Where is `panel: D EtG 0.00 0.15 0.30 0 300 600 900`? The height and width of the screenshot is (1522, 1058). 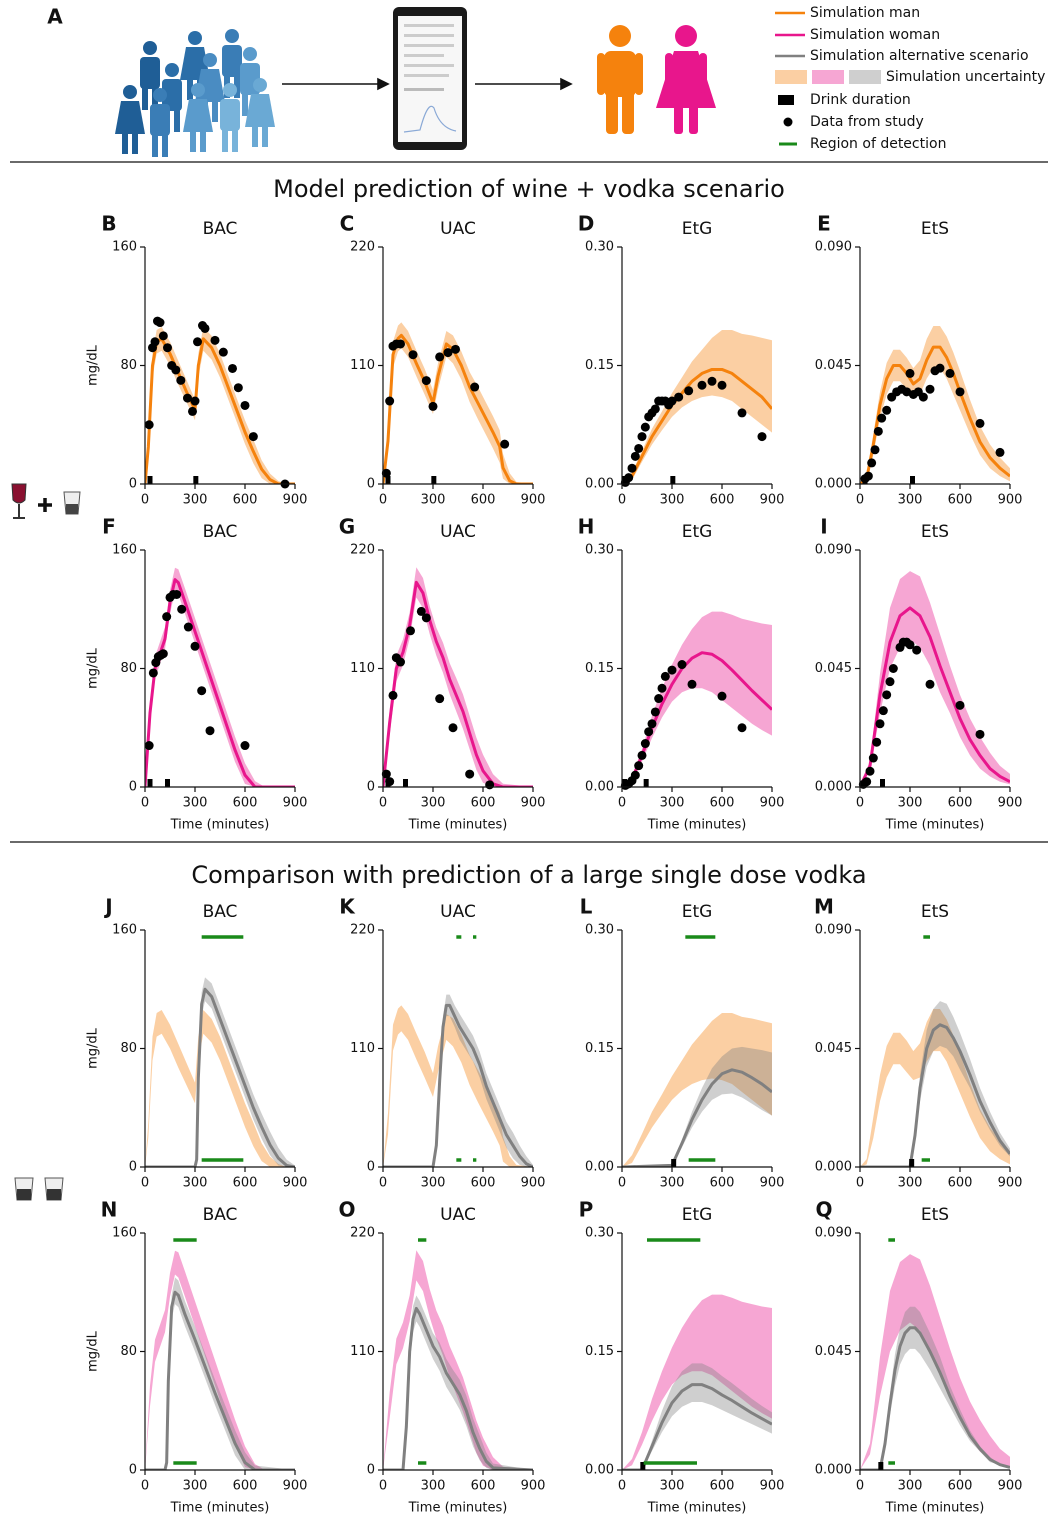 panel: D EtG 0.00 0.15 0.30 0 300 600 900 is located at coordinates (681, 360).